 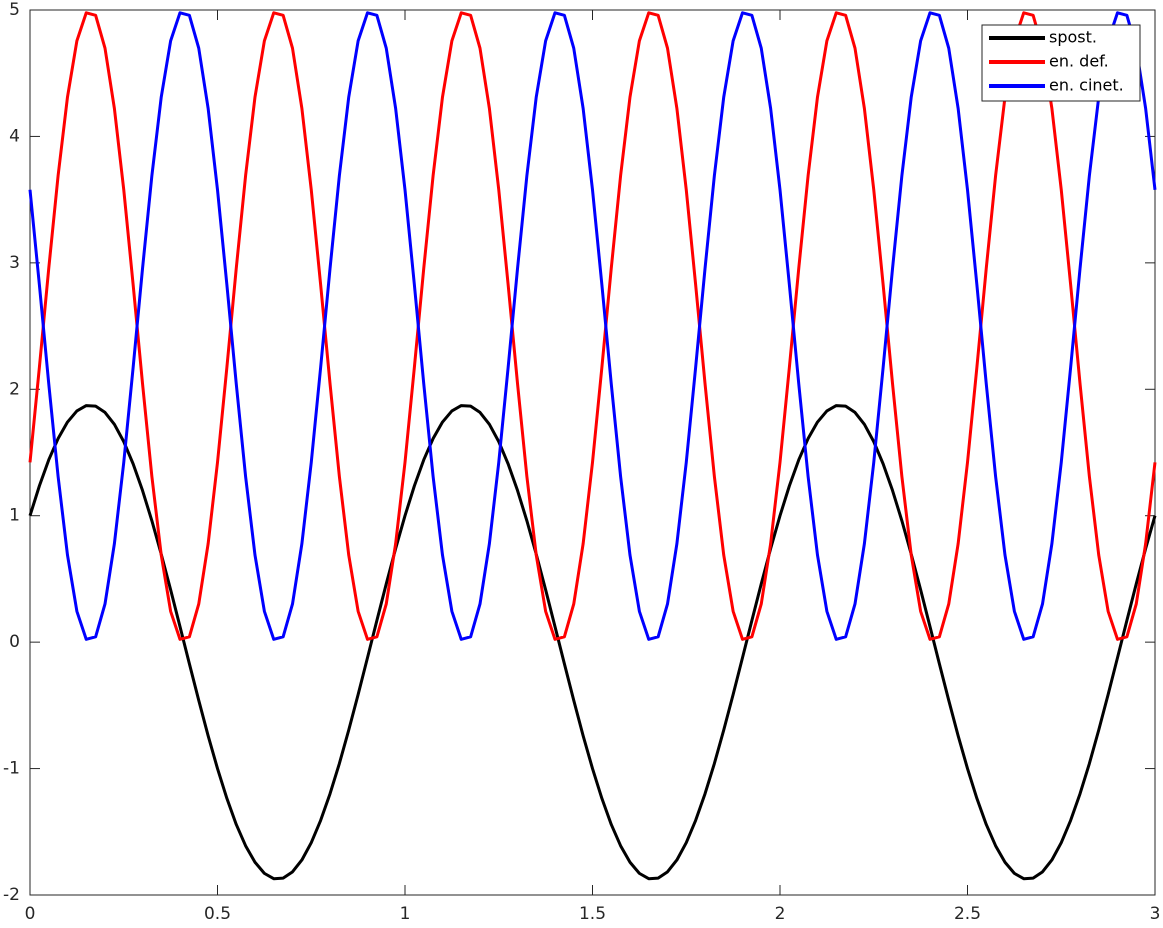 What do you see at coordinates (11, 769) in the screenshot?
I see `y-tick-label: -1` at bounding box center [11, 769].